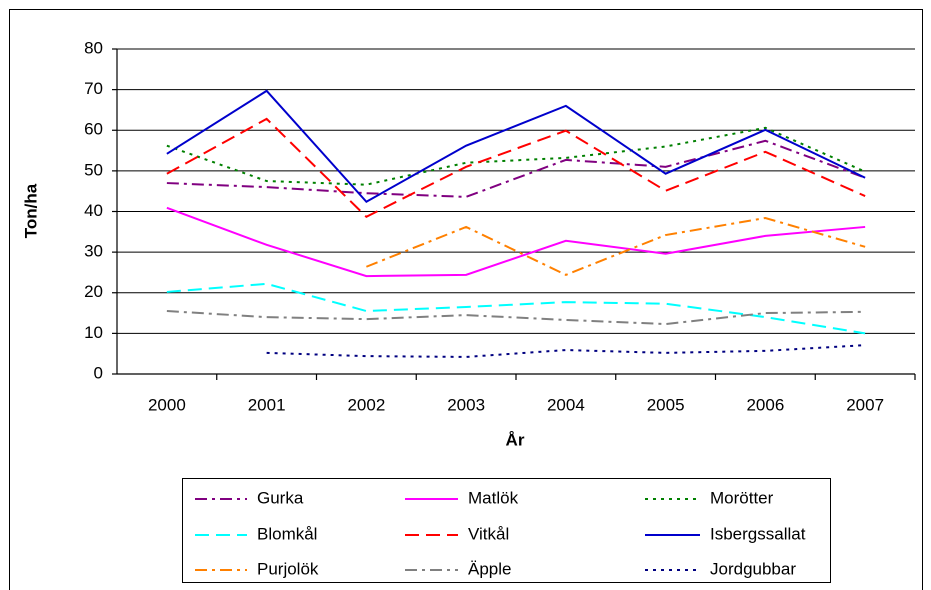  What do you see at coordinates (93, 169) in the screenshot?
I see `y-tick-label: 50` at bounding box center [93, 169].